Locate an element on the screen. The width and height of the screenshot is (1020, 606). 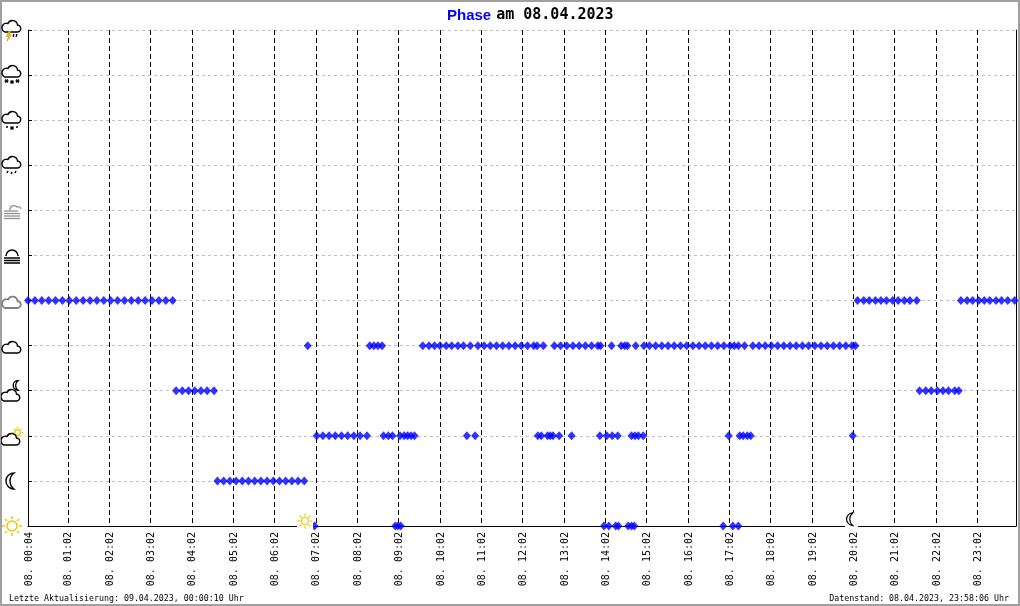
x-tick-label: 08. 00:04 is located at coordinates (28, 559).